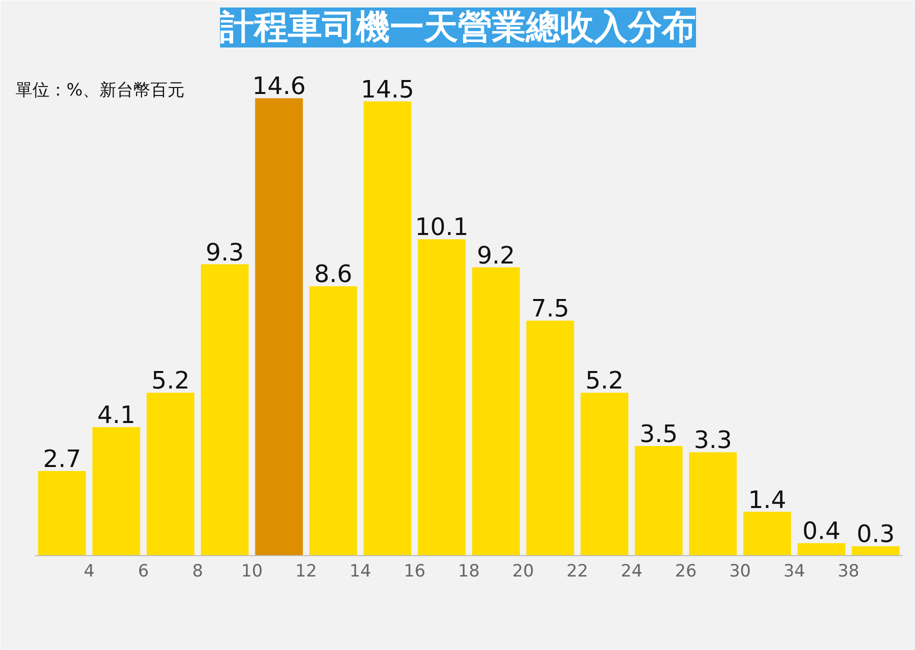 The height and width of the screenshot is (650, 915). I want to click on text: 26, so click(686, 572).